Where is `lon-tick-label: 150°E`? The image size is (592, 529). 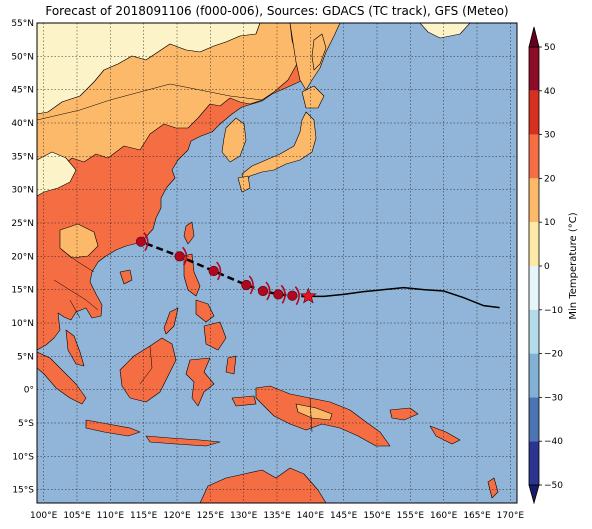
lon-tick-label: 150°E is located at coordinates (377, 516).